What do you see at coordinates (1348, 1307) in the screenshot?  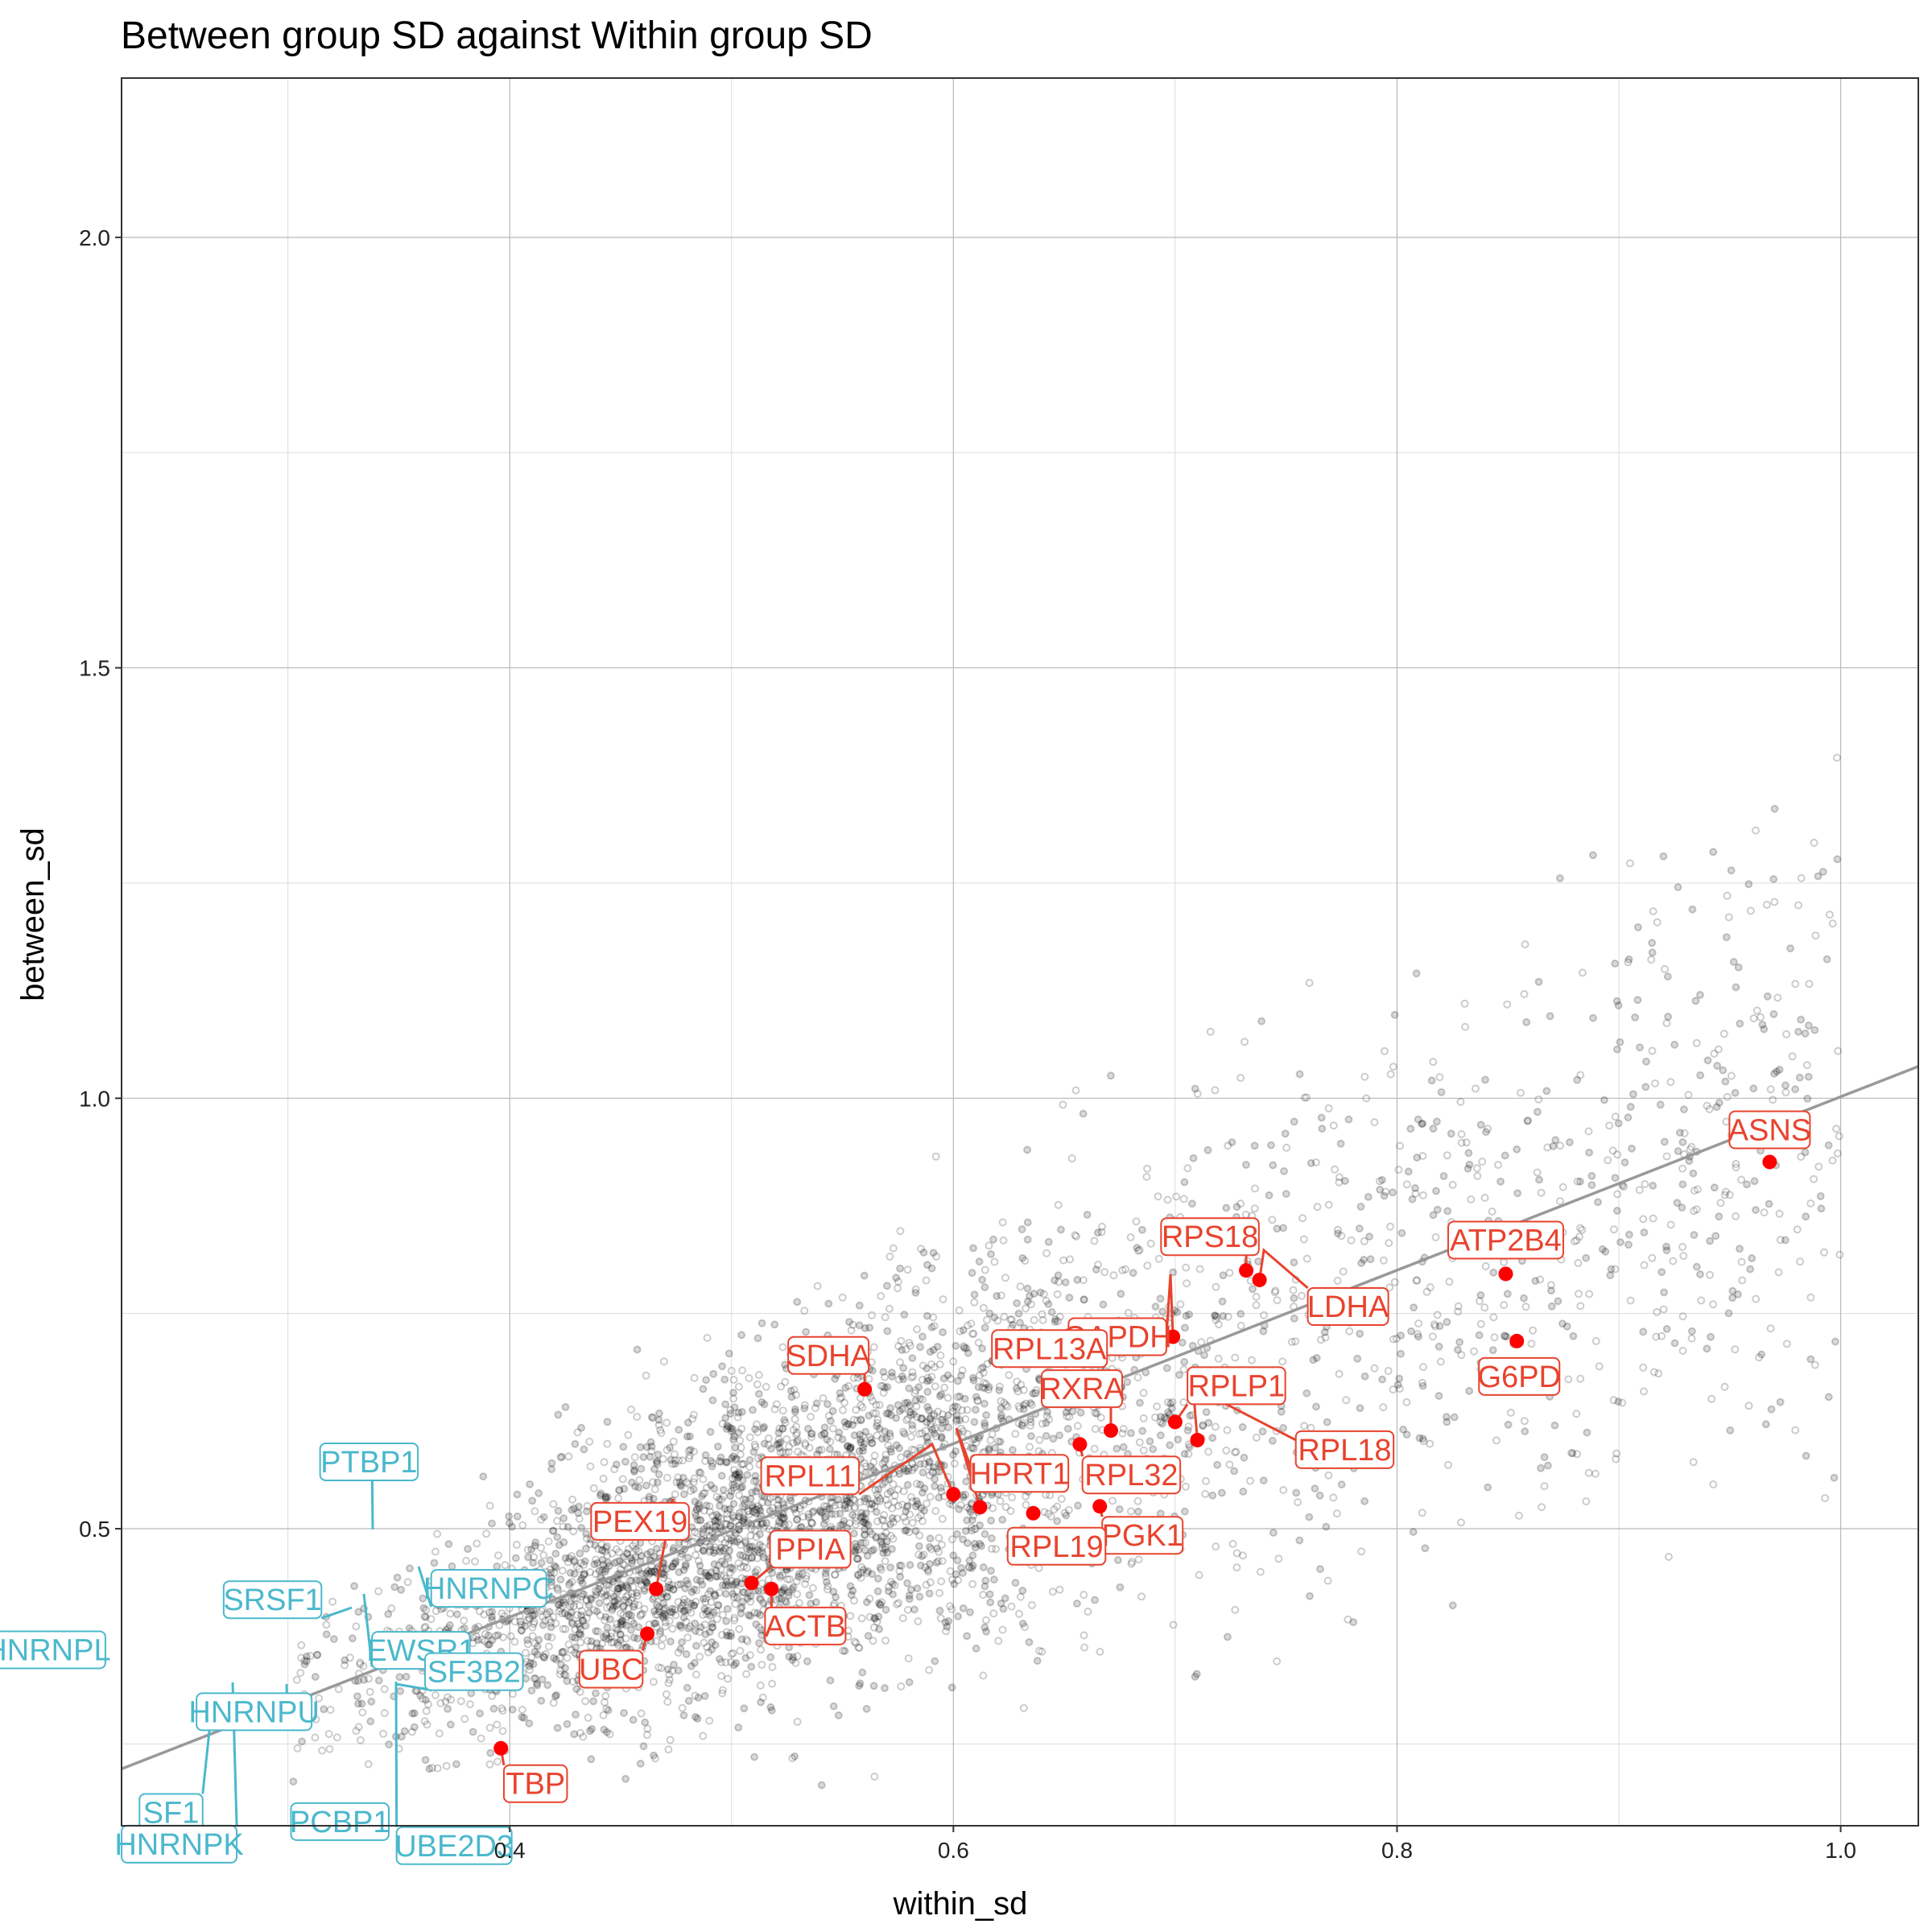 I see `point-label-text: LDHA` at bounding box center [1348, 1307].